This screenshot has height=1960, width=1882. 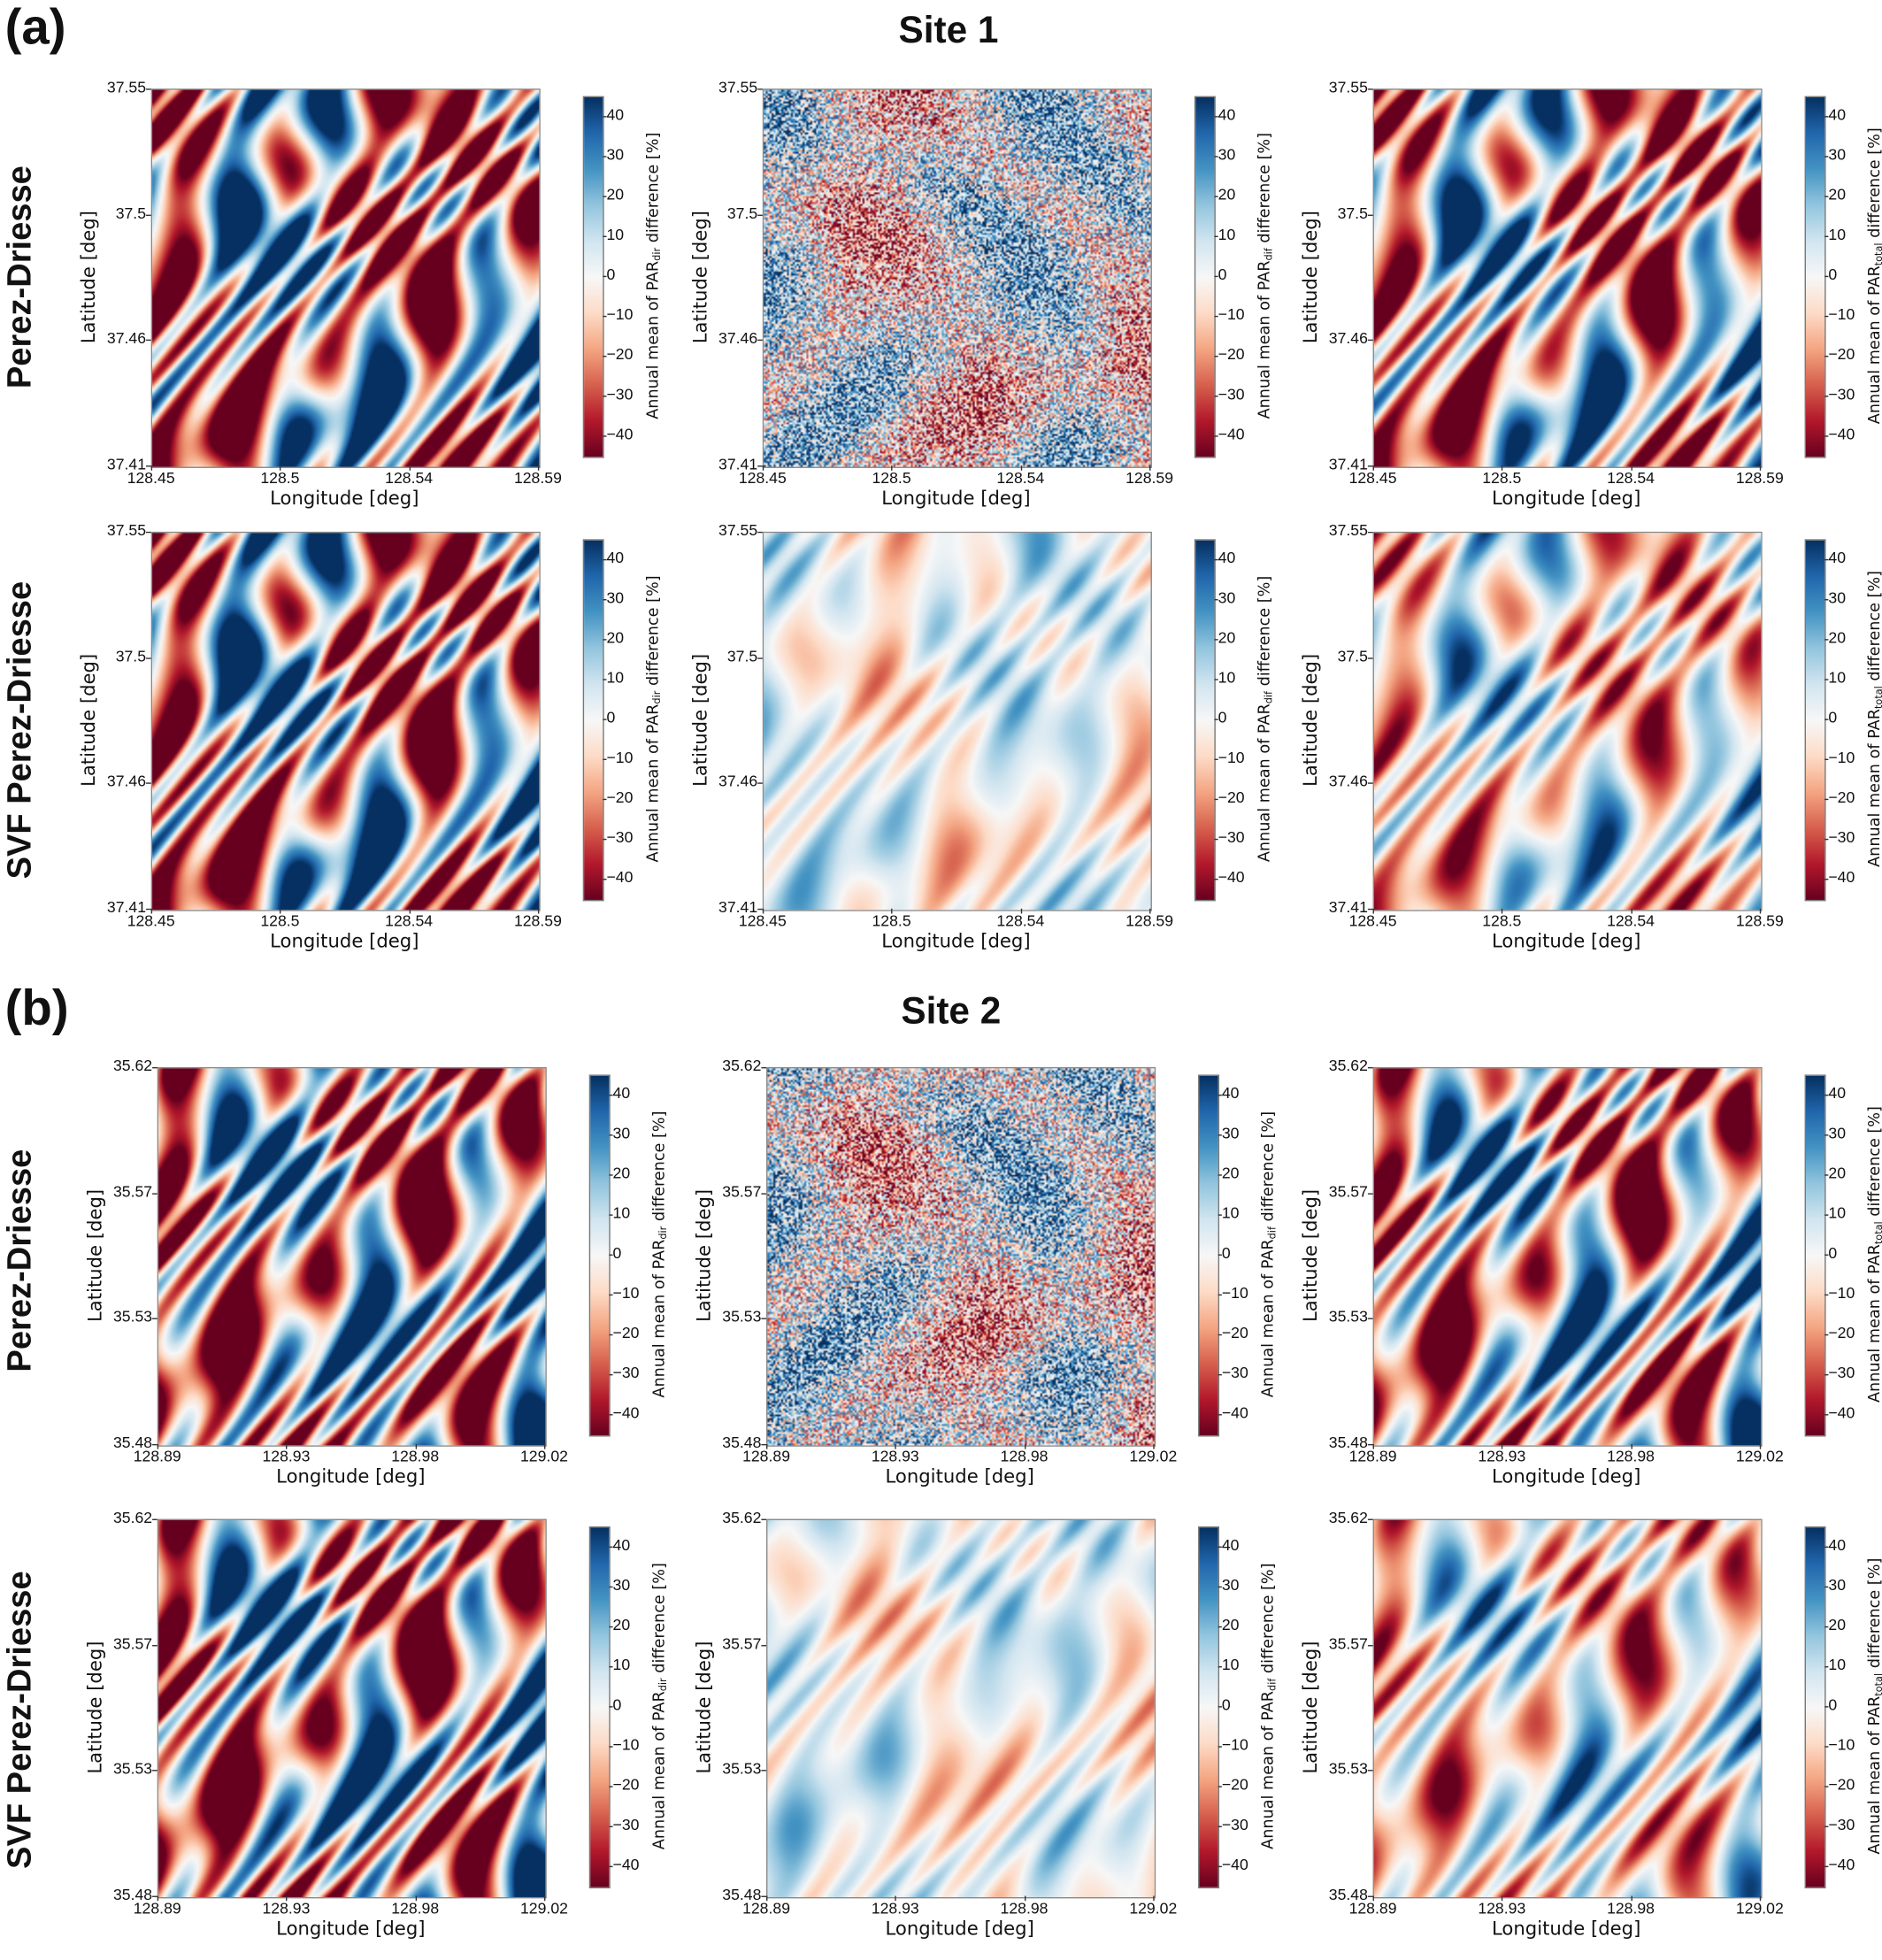 What do you see at coordinates (626, 1413) in the screenshot?
I see `colorbar-tick-label: −40` at bounding box center [626, 1413].